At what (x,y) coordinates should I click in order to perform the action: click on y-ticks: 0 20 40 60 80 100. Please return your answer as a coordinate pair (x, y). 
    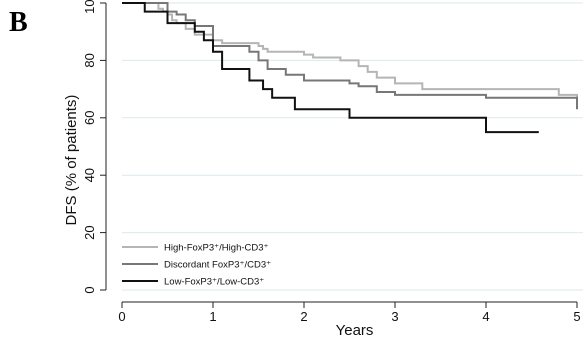
    Looking at the image, I should click on (94, 147).